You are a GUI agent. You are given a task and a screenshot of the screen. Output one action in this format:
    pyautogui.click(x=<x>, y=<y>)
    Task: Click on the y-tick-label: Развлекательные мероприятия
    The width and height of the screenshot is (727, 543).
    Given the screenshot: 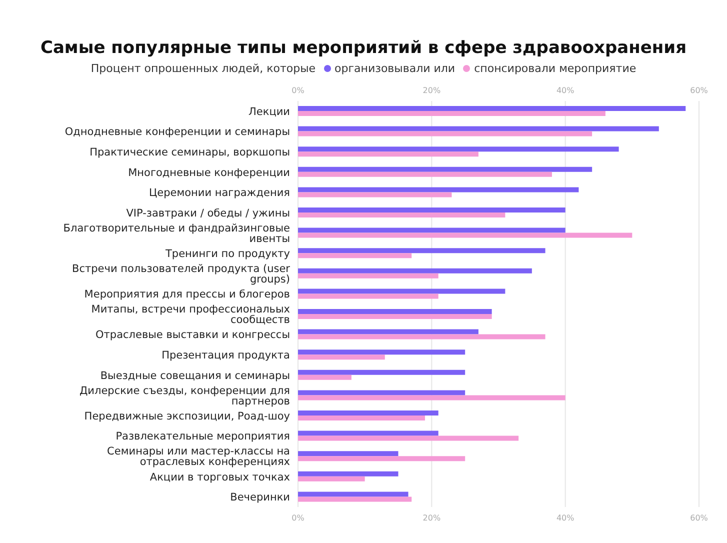 What is the action you would take?
    pyautogui.click(x=203, y=436)
    